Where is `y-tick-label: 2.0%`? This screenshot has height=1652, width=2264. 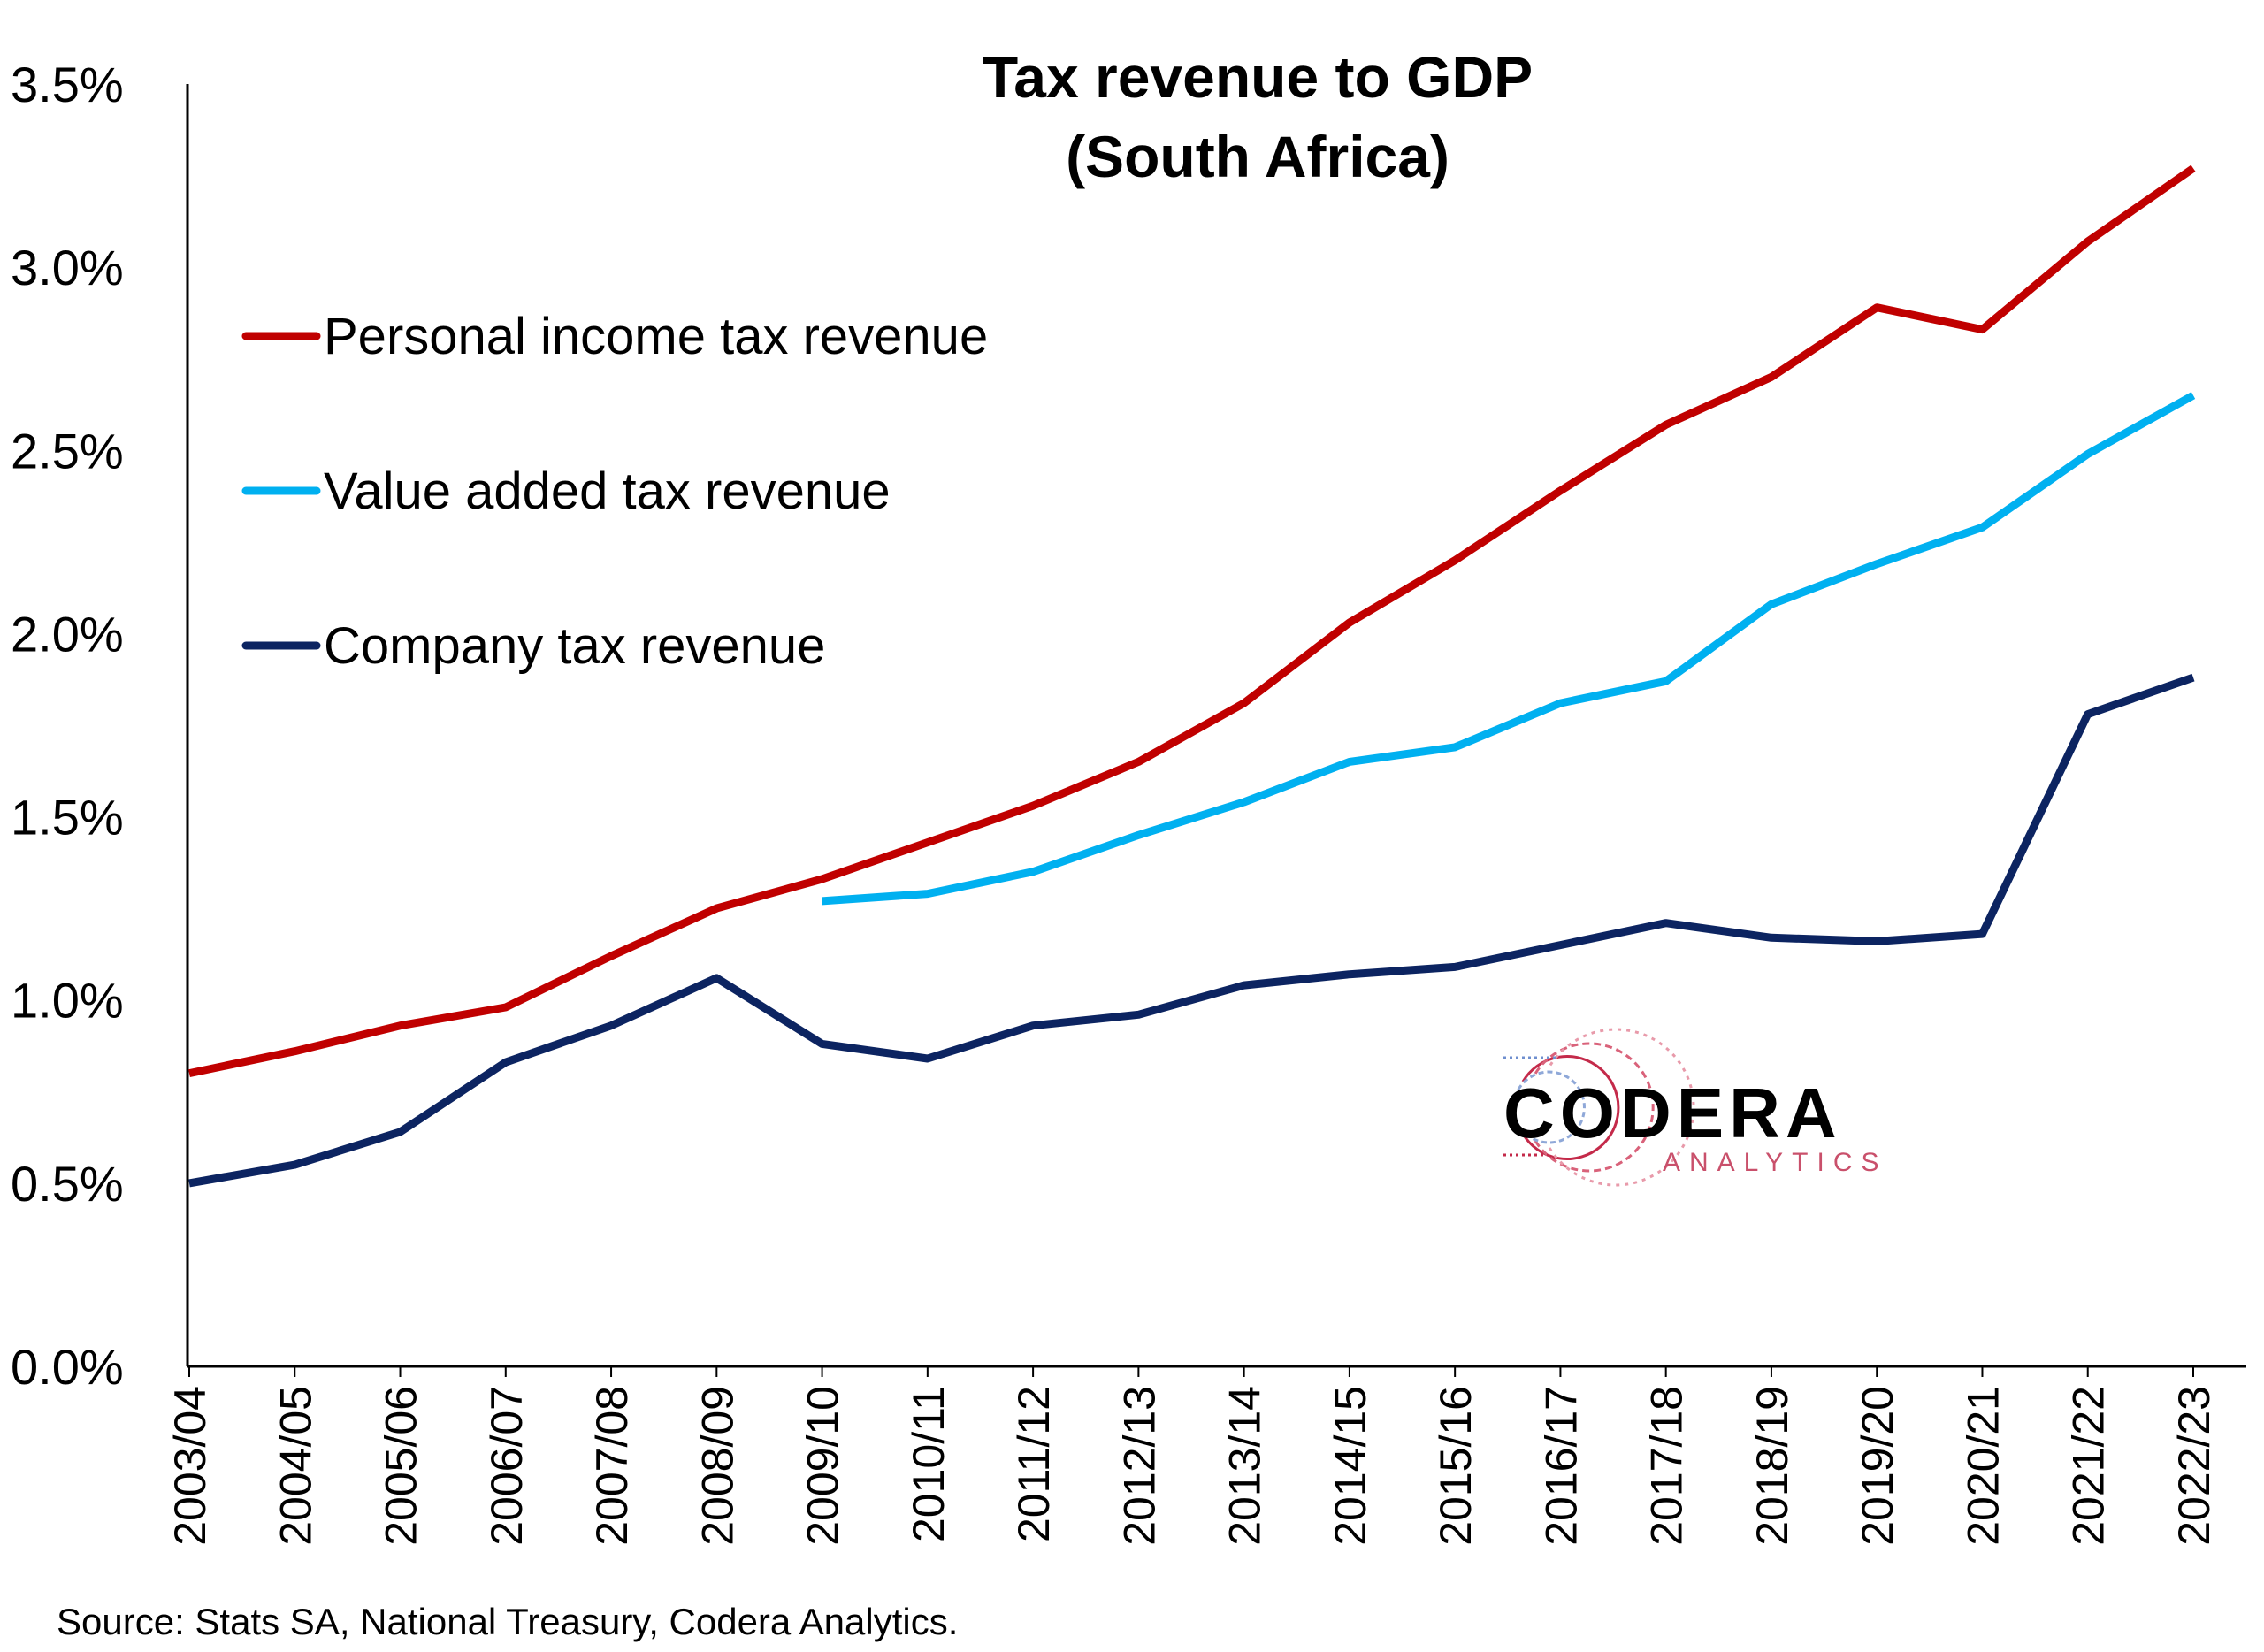 y-tick-label: 2.0% is located at coordinates (67, 634).